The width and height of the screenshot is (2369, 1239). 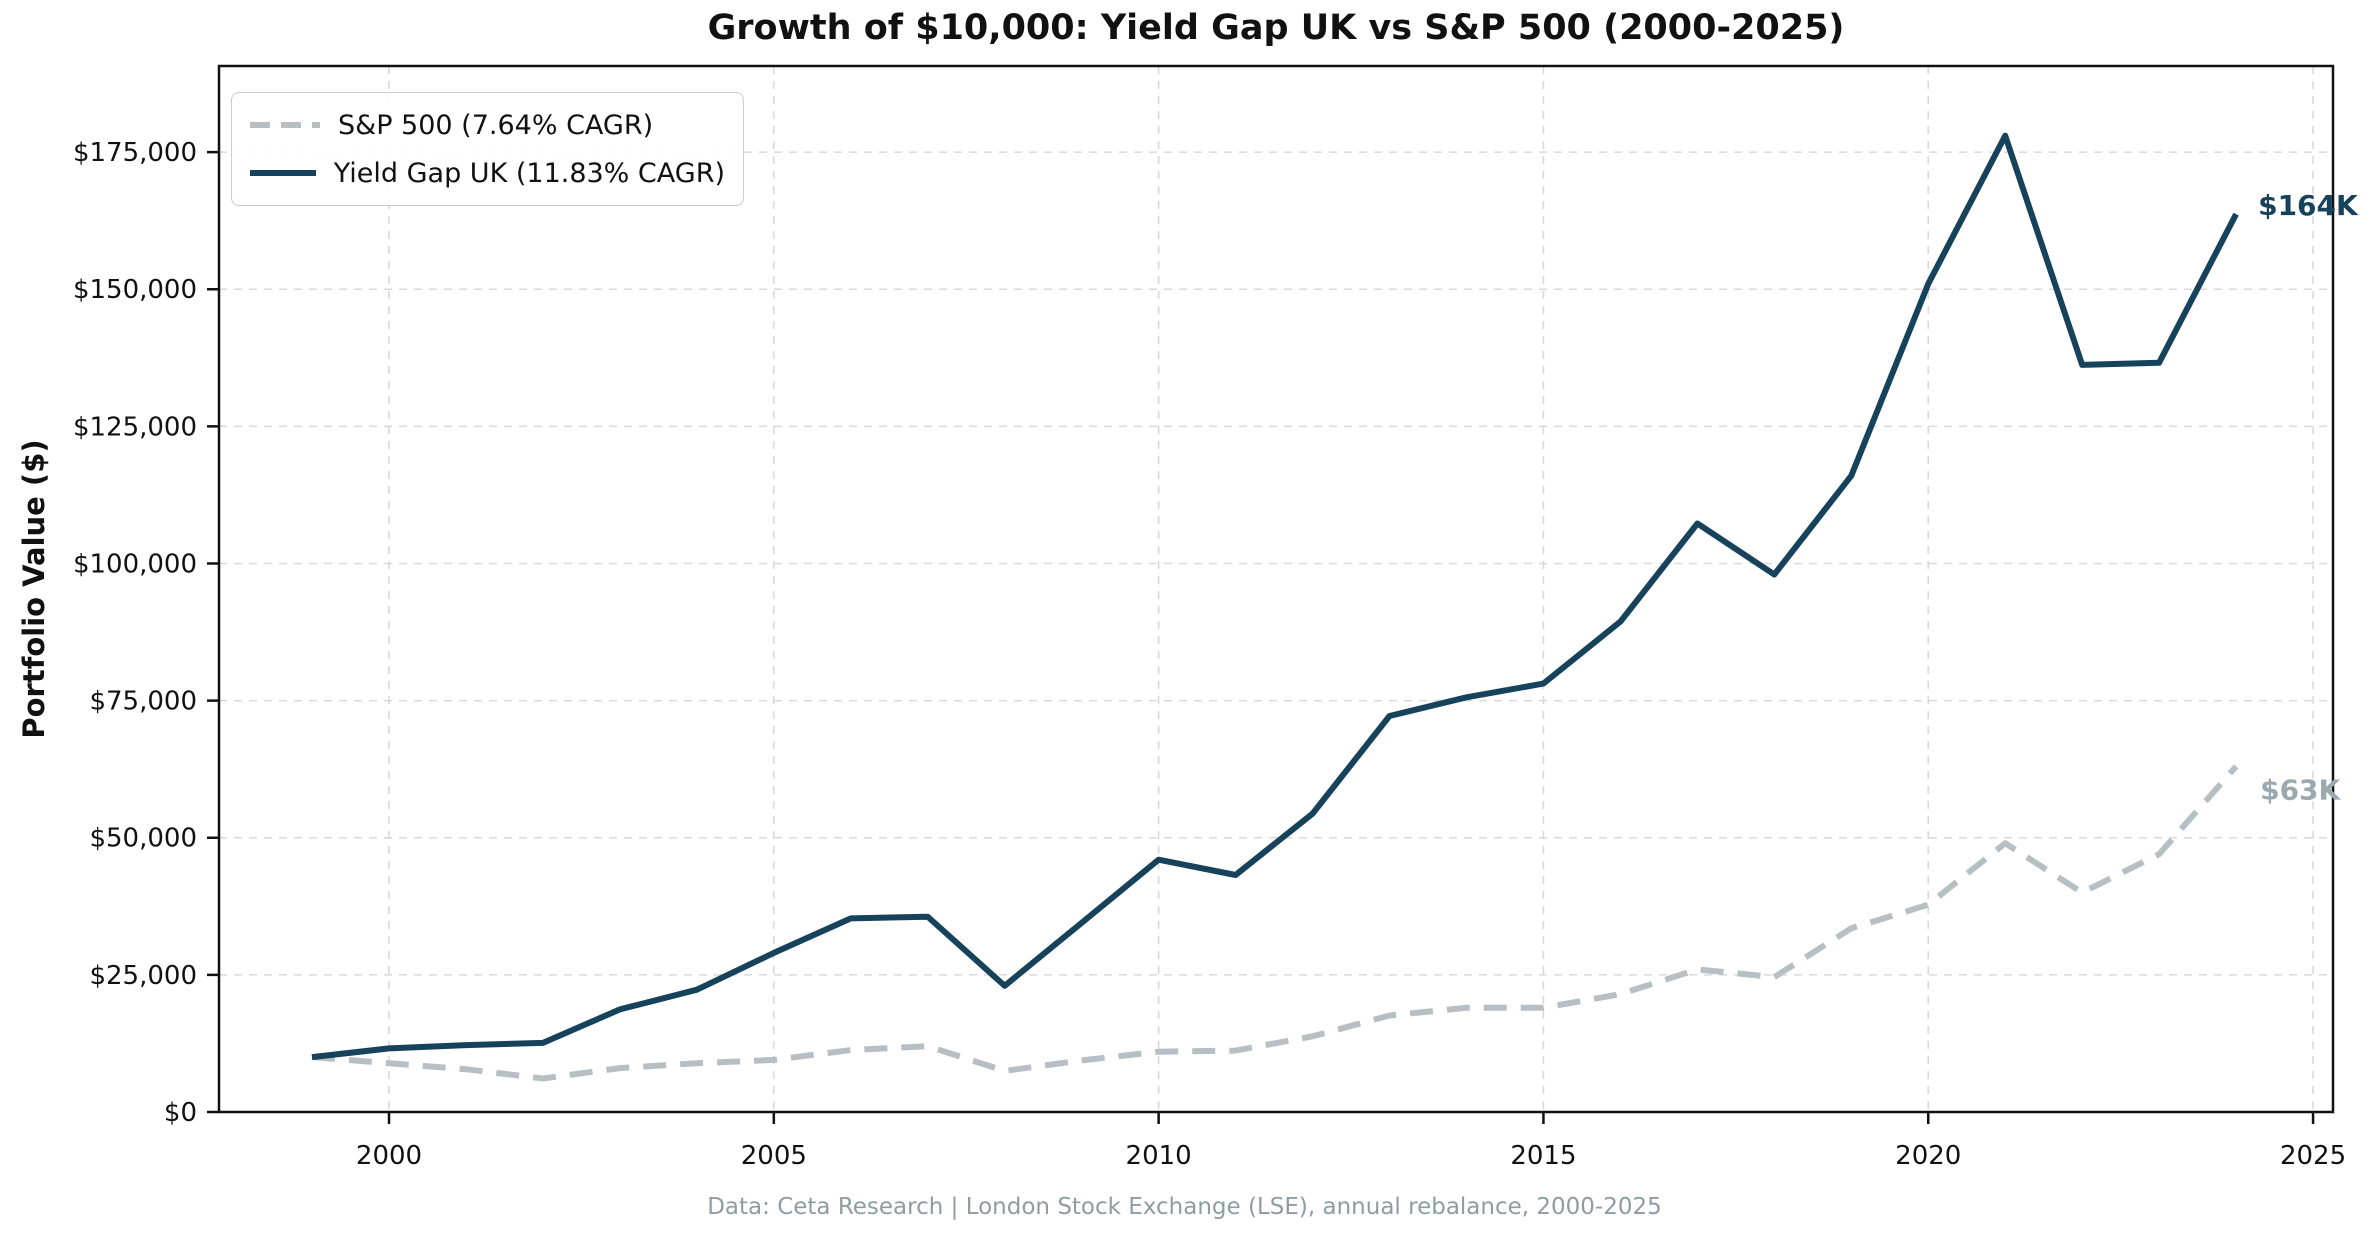 What do you see at coordinates (135, 153) in the screenshot?
I see `y-tick-label: $175,000` at bounding box center [135, 153].